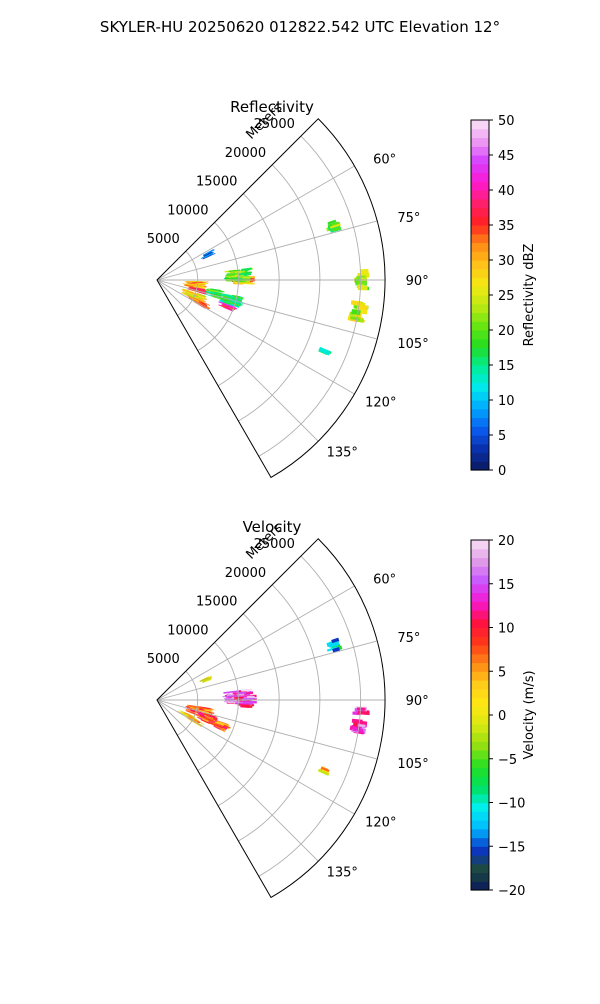 The height and width of the screenshot is (1004, 600). I want to click on azimuth-tick-label: 105°, so click(412, 764).